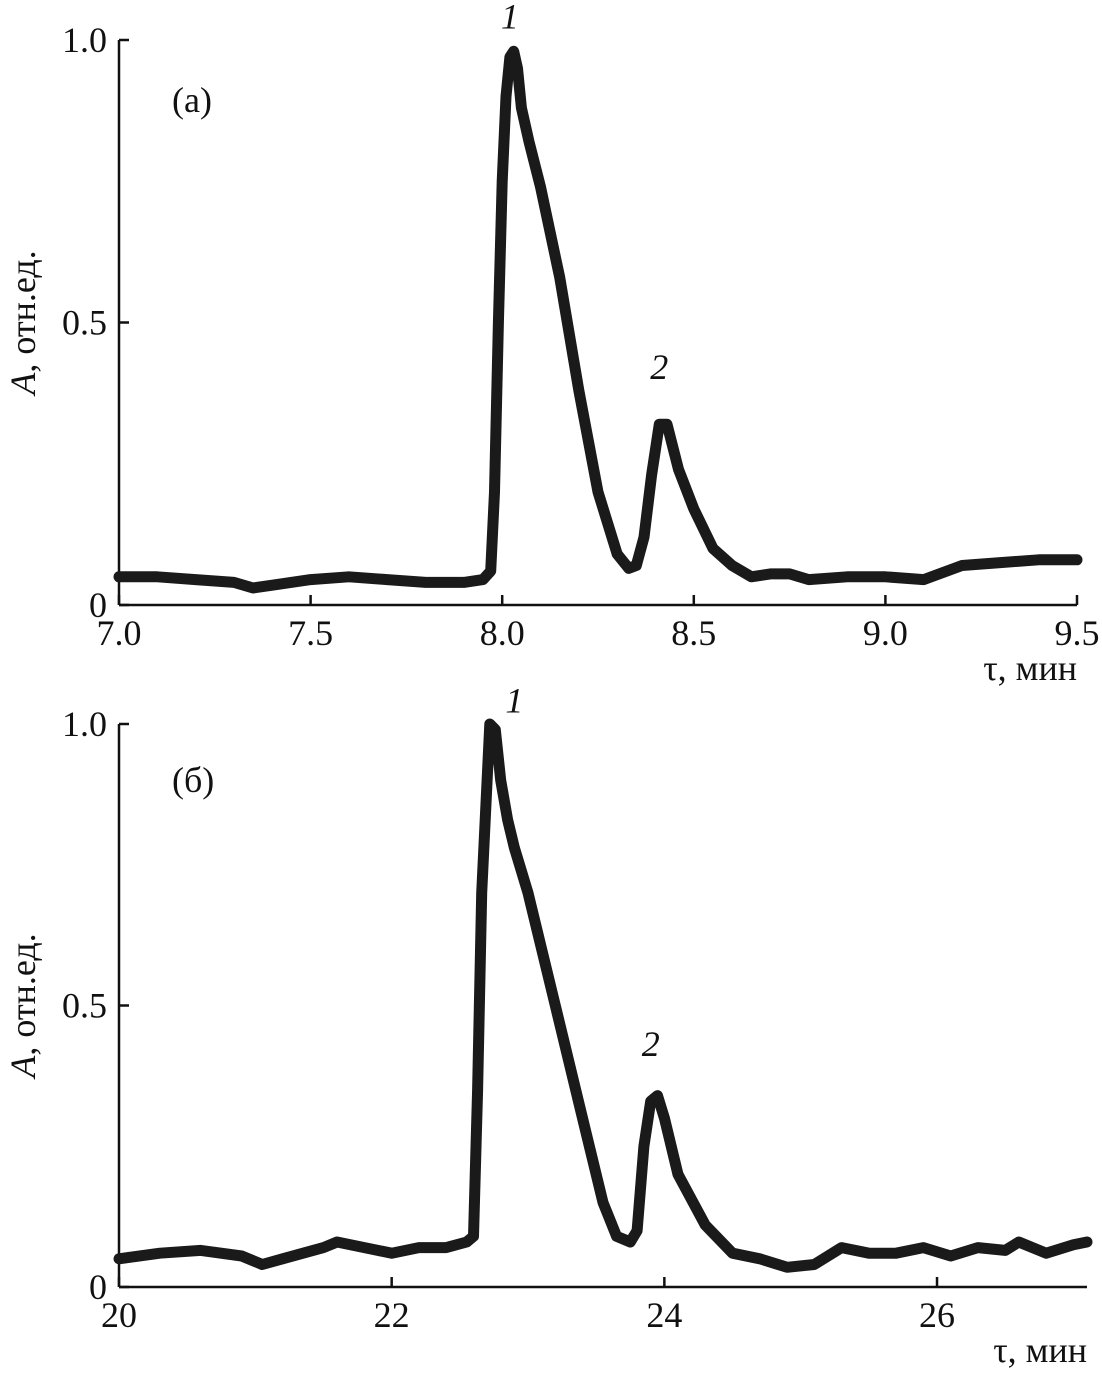 This screenshot has width=1102, height=1377. What do you see at coordinates (392, 1315) in the screenshot?
I see `x-tick-label: 22` at bounding box center [392, 1315].